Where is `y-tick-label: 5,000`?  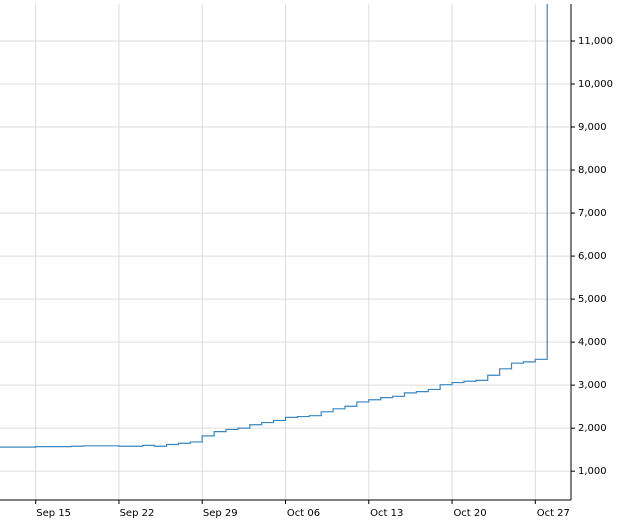 y-tick-label: 5,000 is located at coordinates (592, 299).